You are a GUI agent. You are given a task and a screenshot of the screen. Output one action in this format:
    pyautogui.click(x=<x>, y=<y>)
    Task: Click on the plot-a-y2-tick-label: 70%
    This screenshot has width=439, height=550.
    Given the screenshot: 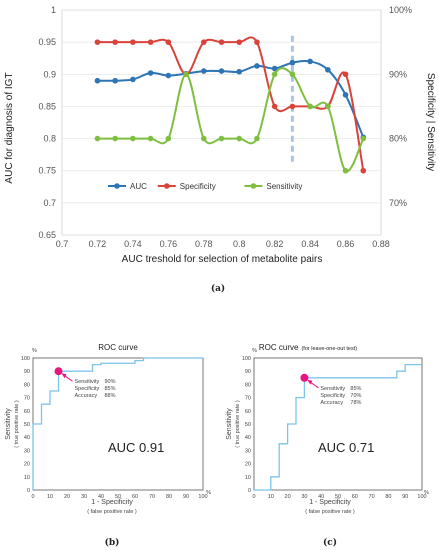 What is the action you would take?
    pyautogui.click(x=398, y=203)
    